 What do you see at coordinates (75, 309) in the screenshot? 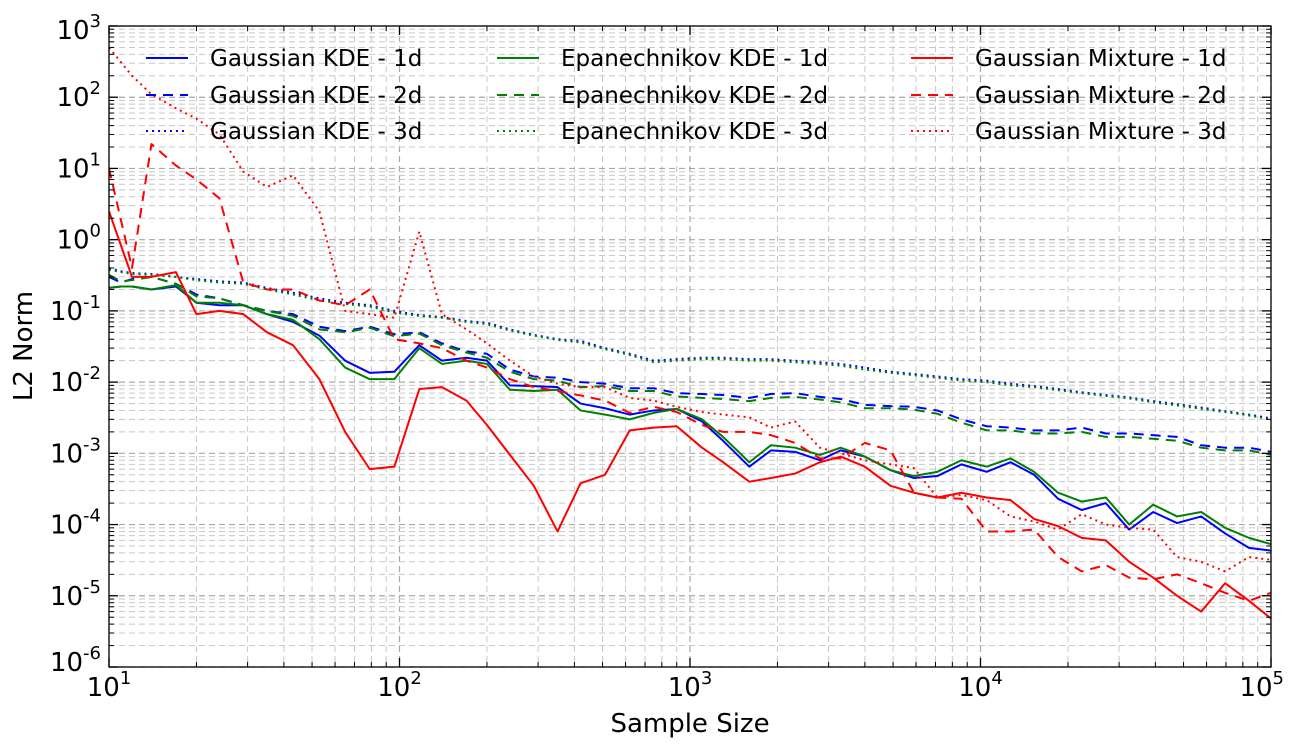
I see `y-tick-label: 10⁻¹` at bounding box center [75, 309].